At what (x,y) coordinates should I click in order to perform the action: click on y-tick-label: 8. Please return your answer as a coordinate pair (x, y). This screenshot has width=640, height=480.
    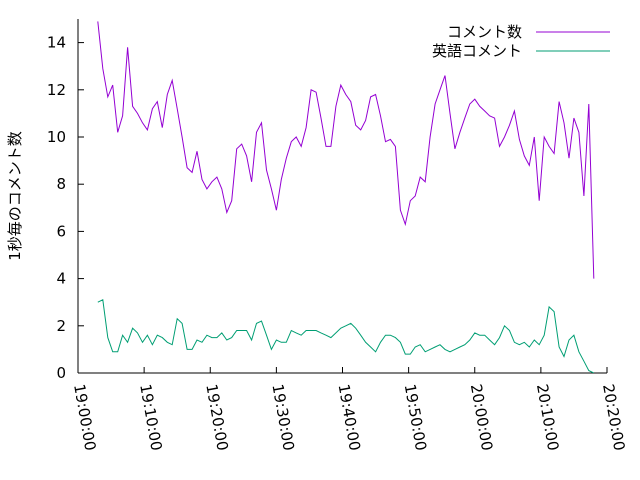
    Looking at the image, I should click on (61, 184).